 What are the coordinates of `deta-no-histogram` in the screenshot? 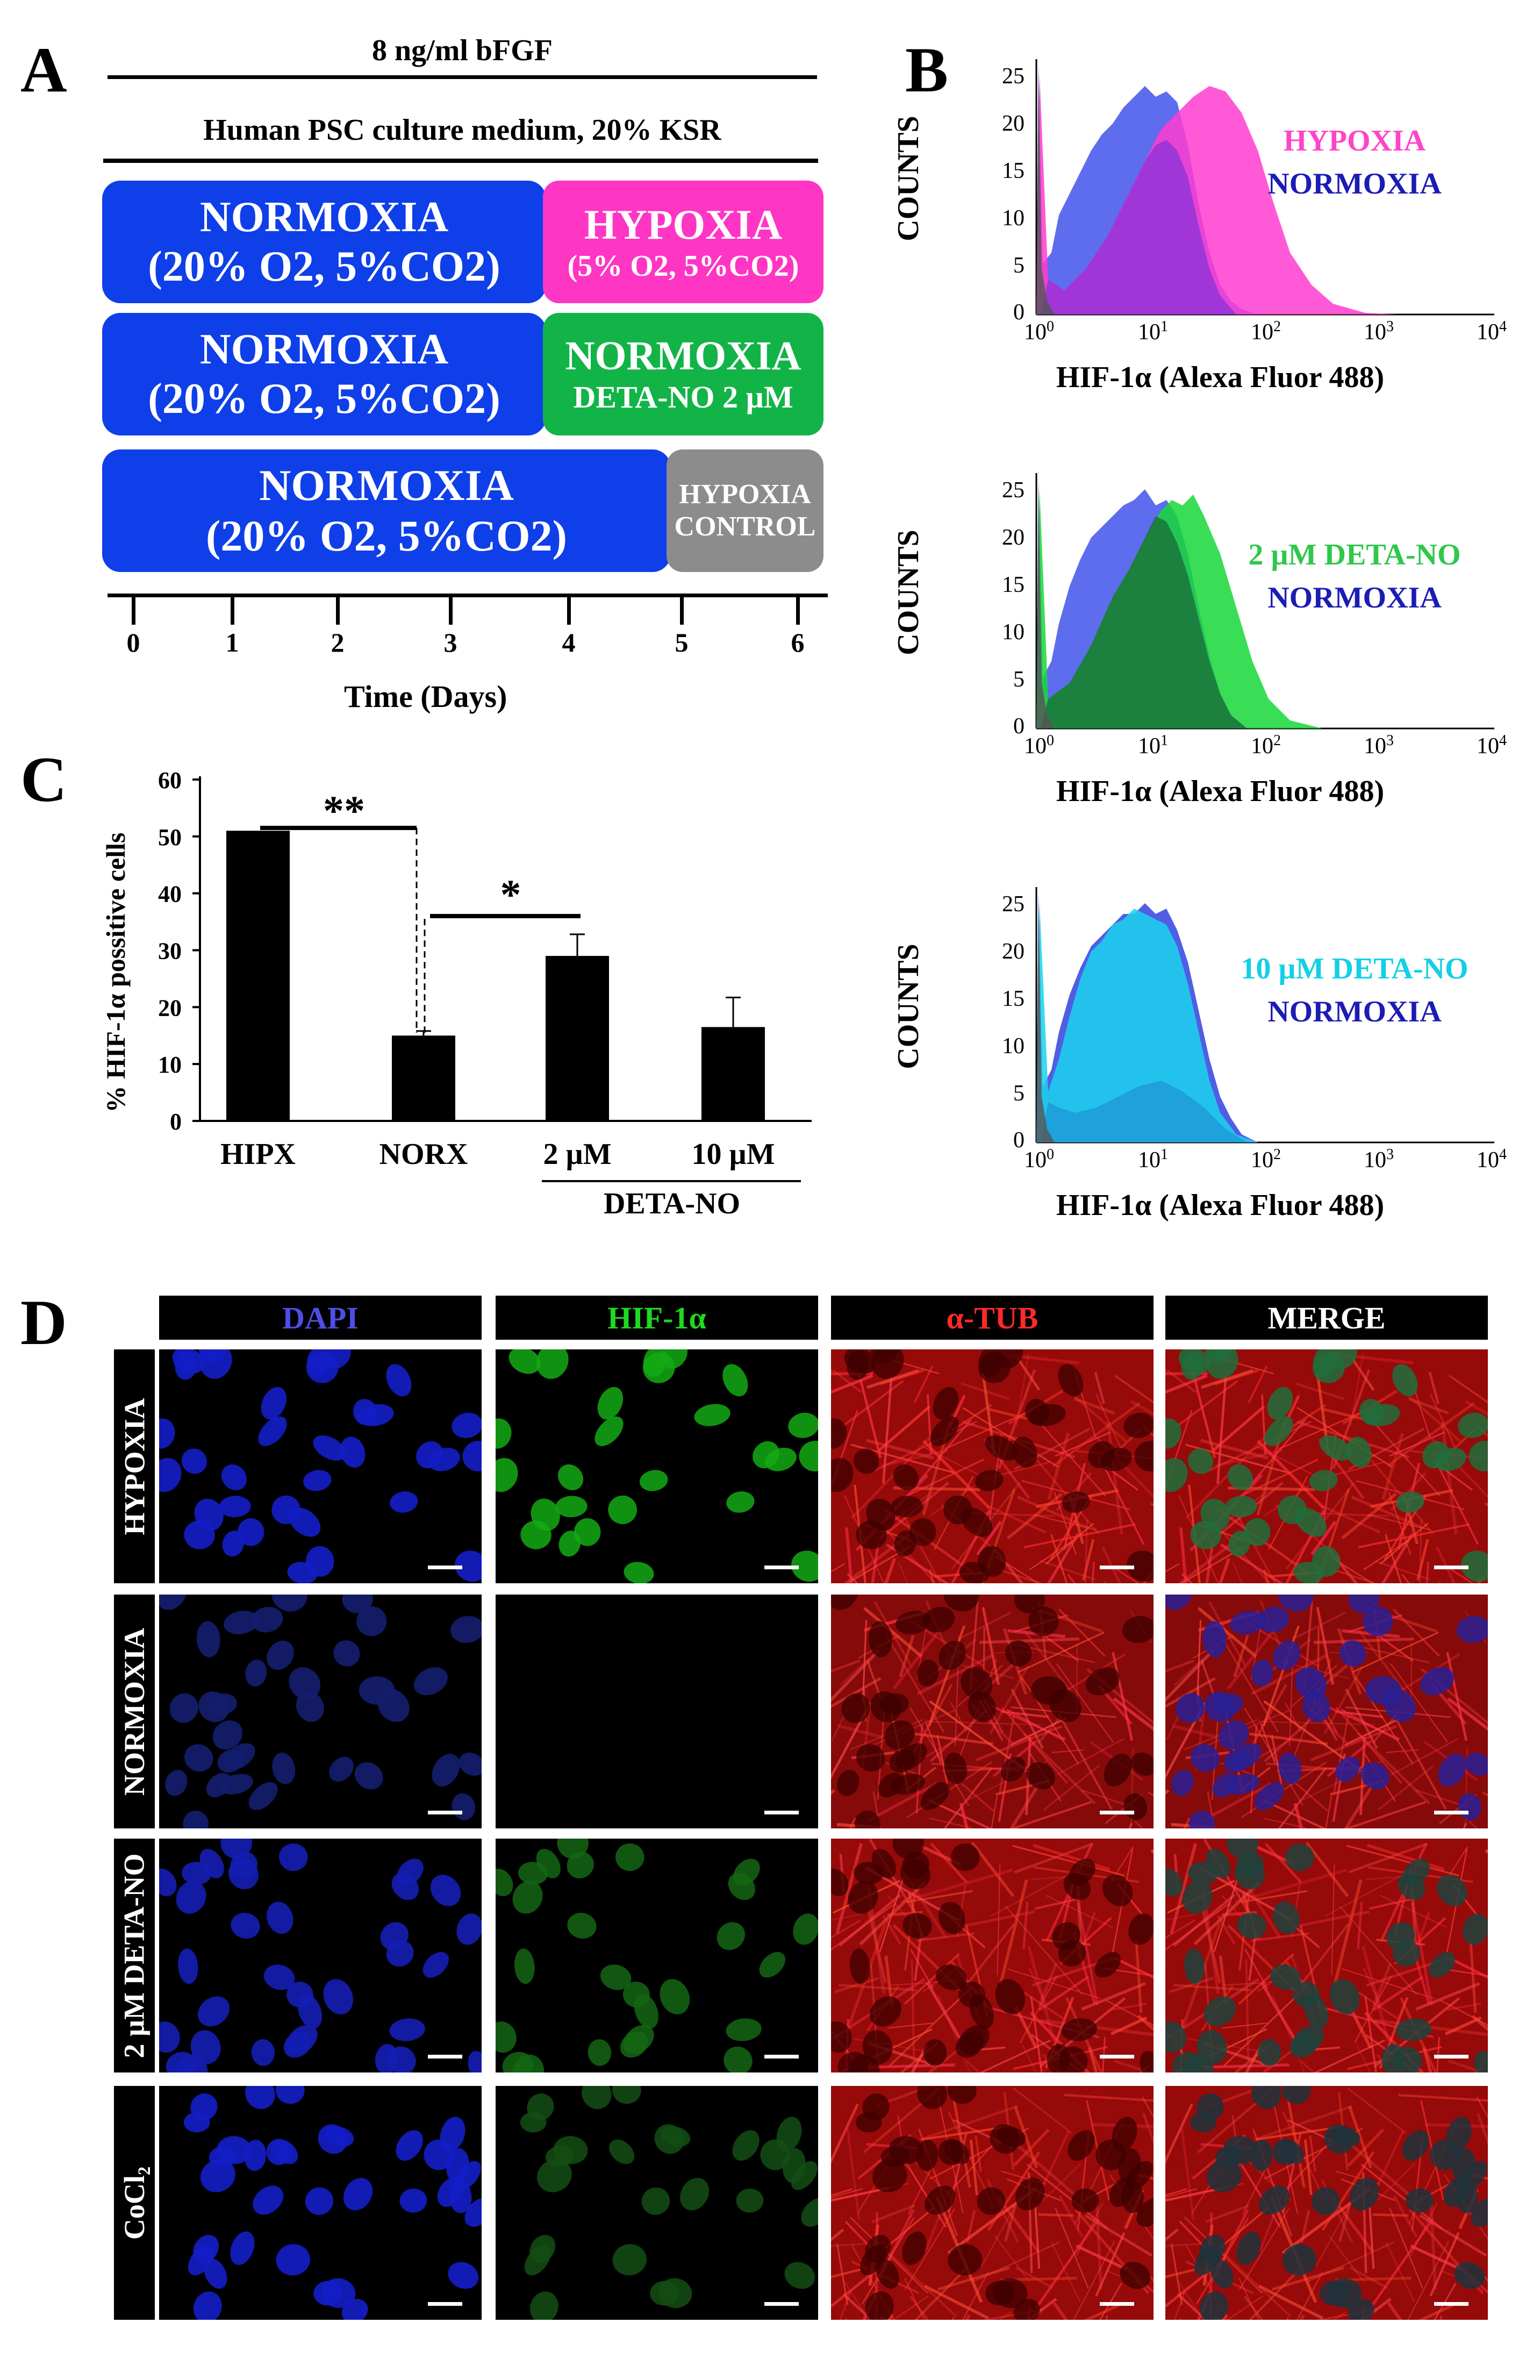 It's located at (1147, 1022).